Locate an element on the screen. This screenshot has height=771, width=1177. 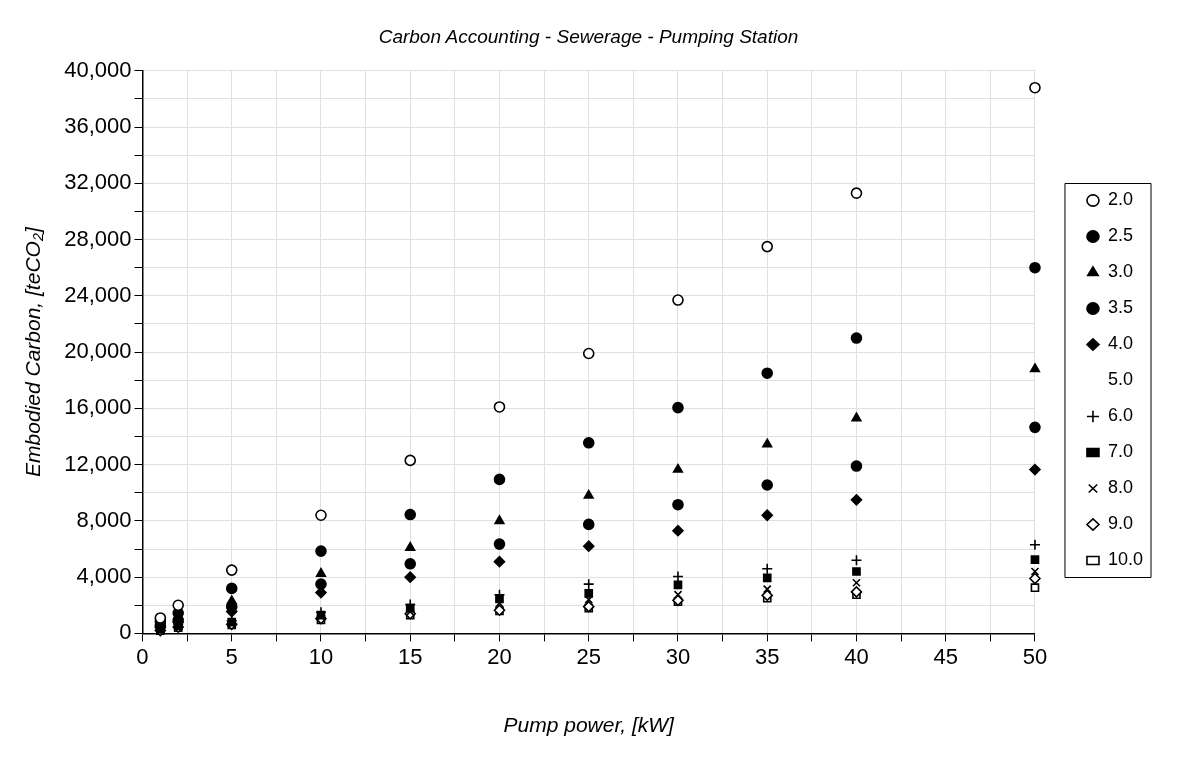
legend-label: 3.0 is located at coordinates (1120, 271).